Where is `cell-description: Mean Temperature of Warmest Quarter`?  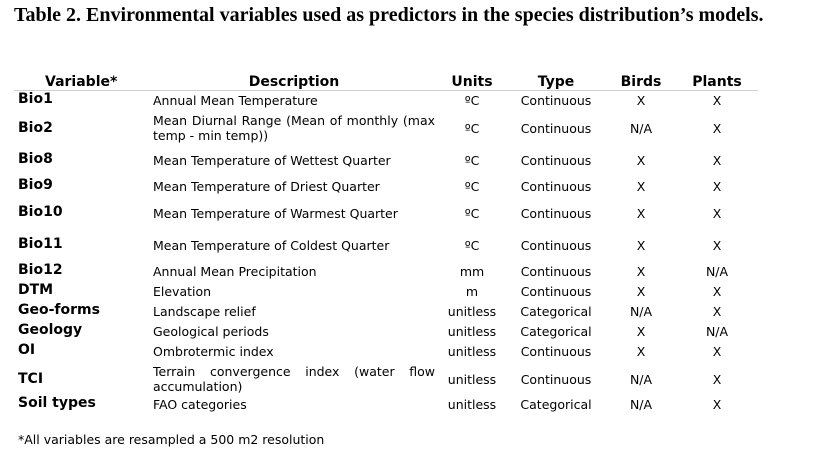 cell-description: Mean Temperature of Warmest Quarter is located at coordinates (275, 213).